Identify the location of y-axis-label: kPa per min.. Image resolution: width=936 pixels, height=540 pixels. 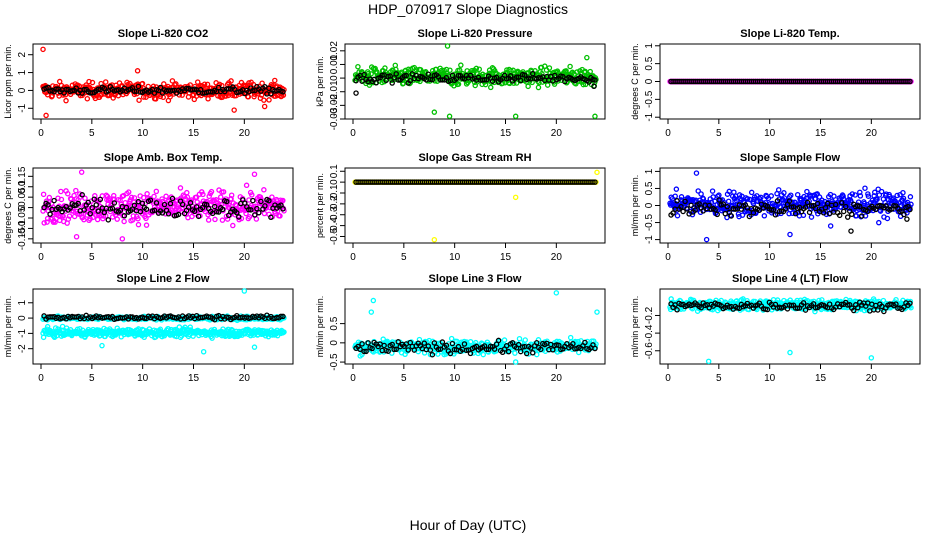
(320, 81).